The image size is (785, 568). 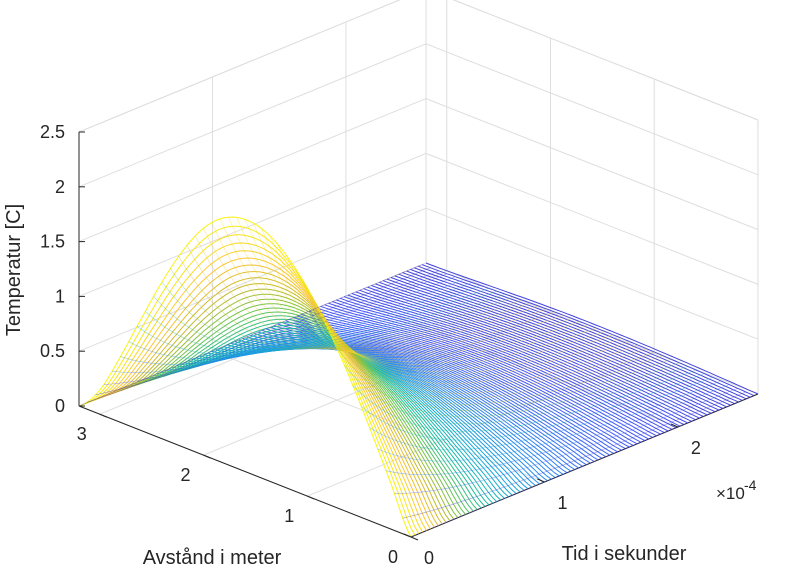 I want to click on z-tick-label: 1, so click(x=60, y=296).